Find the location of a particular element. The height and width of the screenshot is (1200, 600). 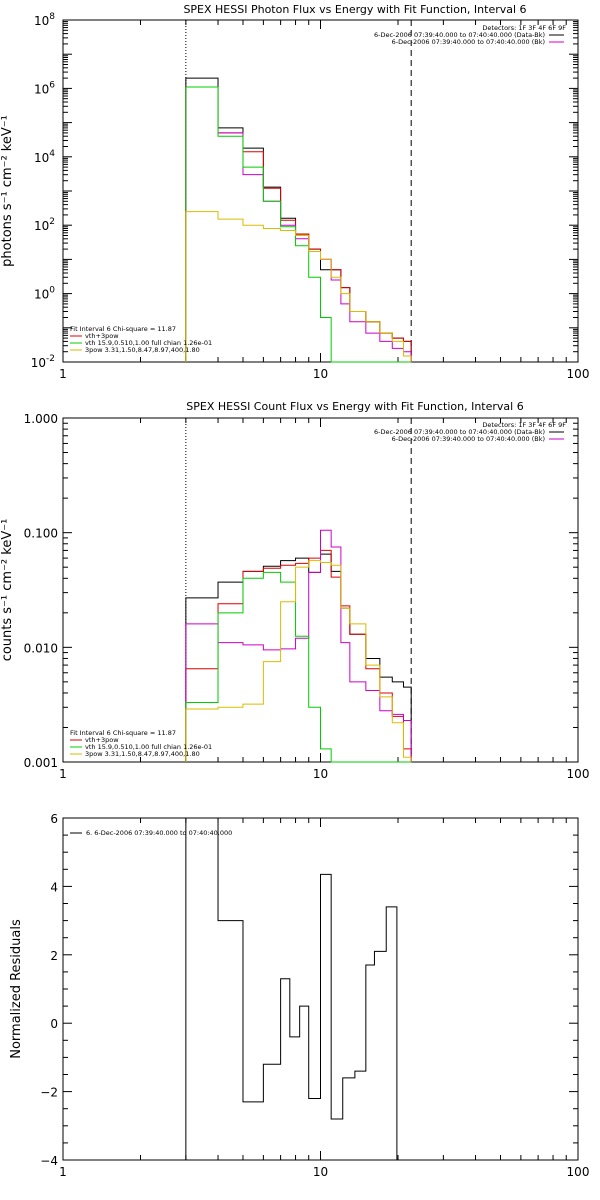

panel2-fit-entry-0: vth+3pow is located at coordinates (102, 740).